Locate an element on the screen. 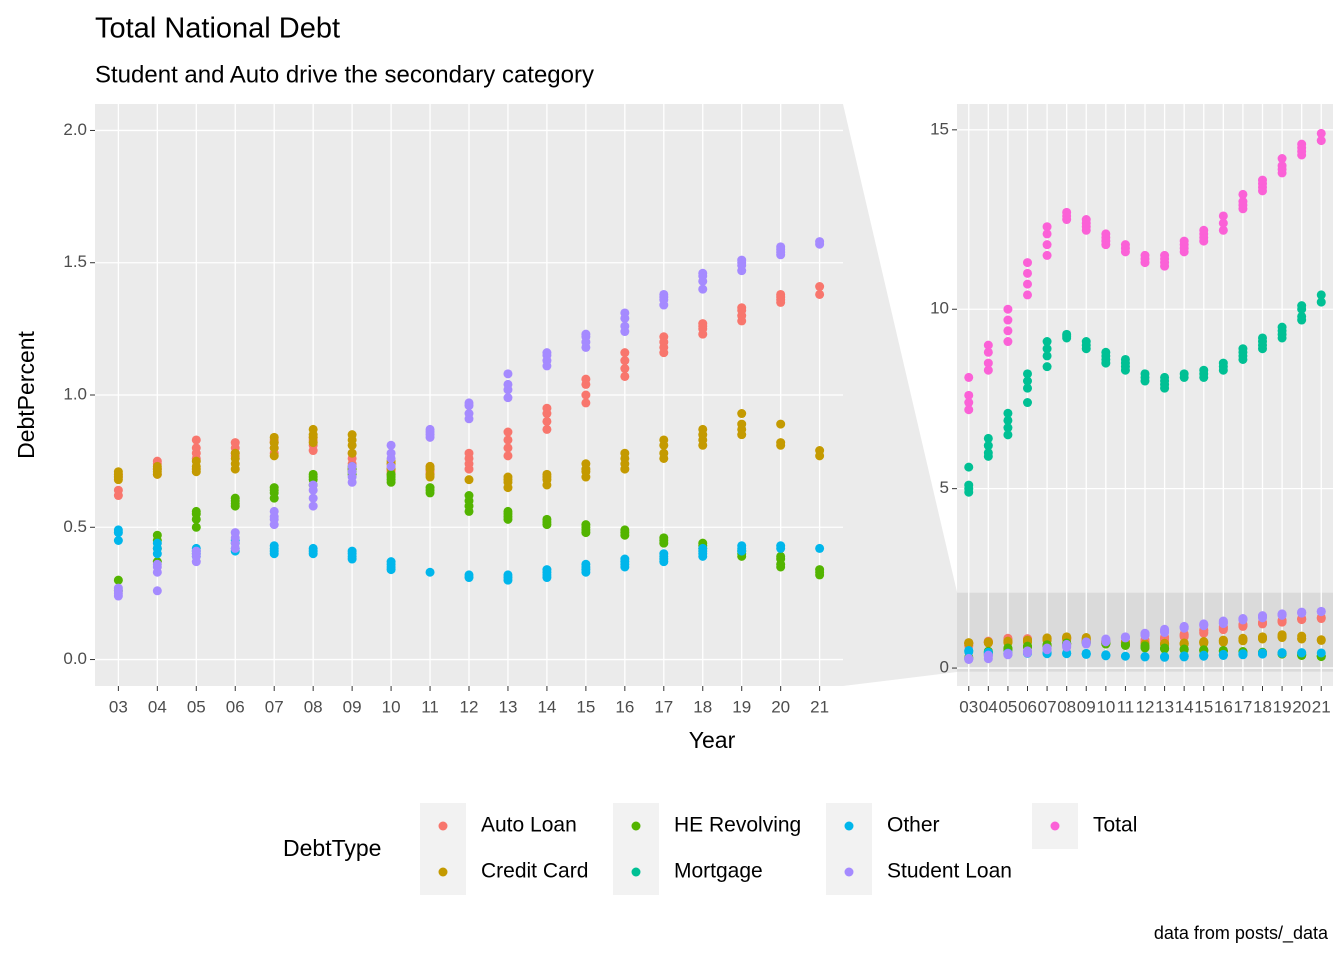 The height and width of the screenshot is (965, 1344). x-axis-title: Year is located at coordinates (712, 740).